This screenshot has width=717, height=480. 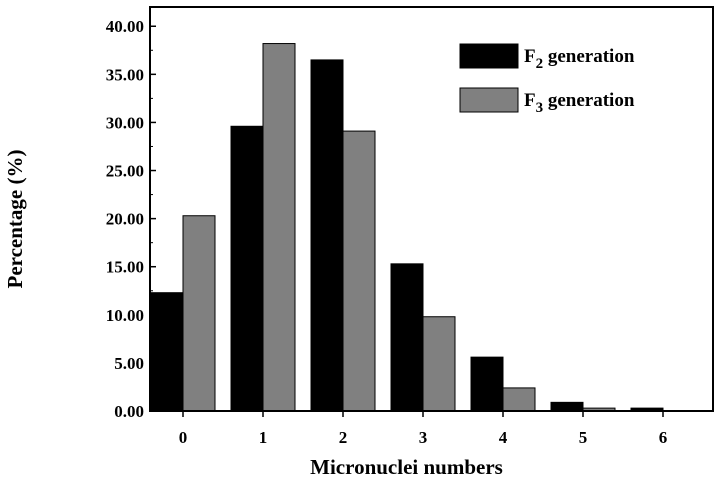 I want to click on y-tick-label: 40.00, so click(x=125, y=26).